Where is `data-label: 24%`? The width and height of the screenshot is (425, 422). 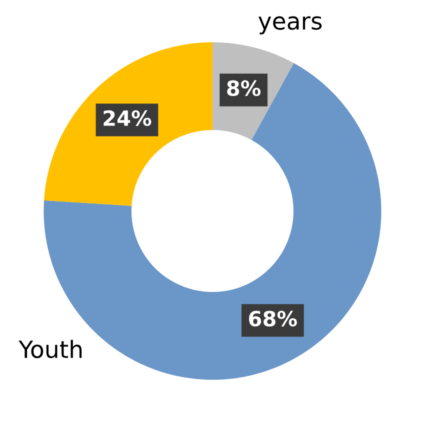 data-label: 24% is located at coordinates (128, 118).